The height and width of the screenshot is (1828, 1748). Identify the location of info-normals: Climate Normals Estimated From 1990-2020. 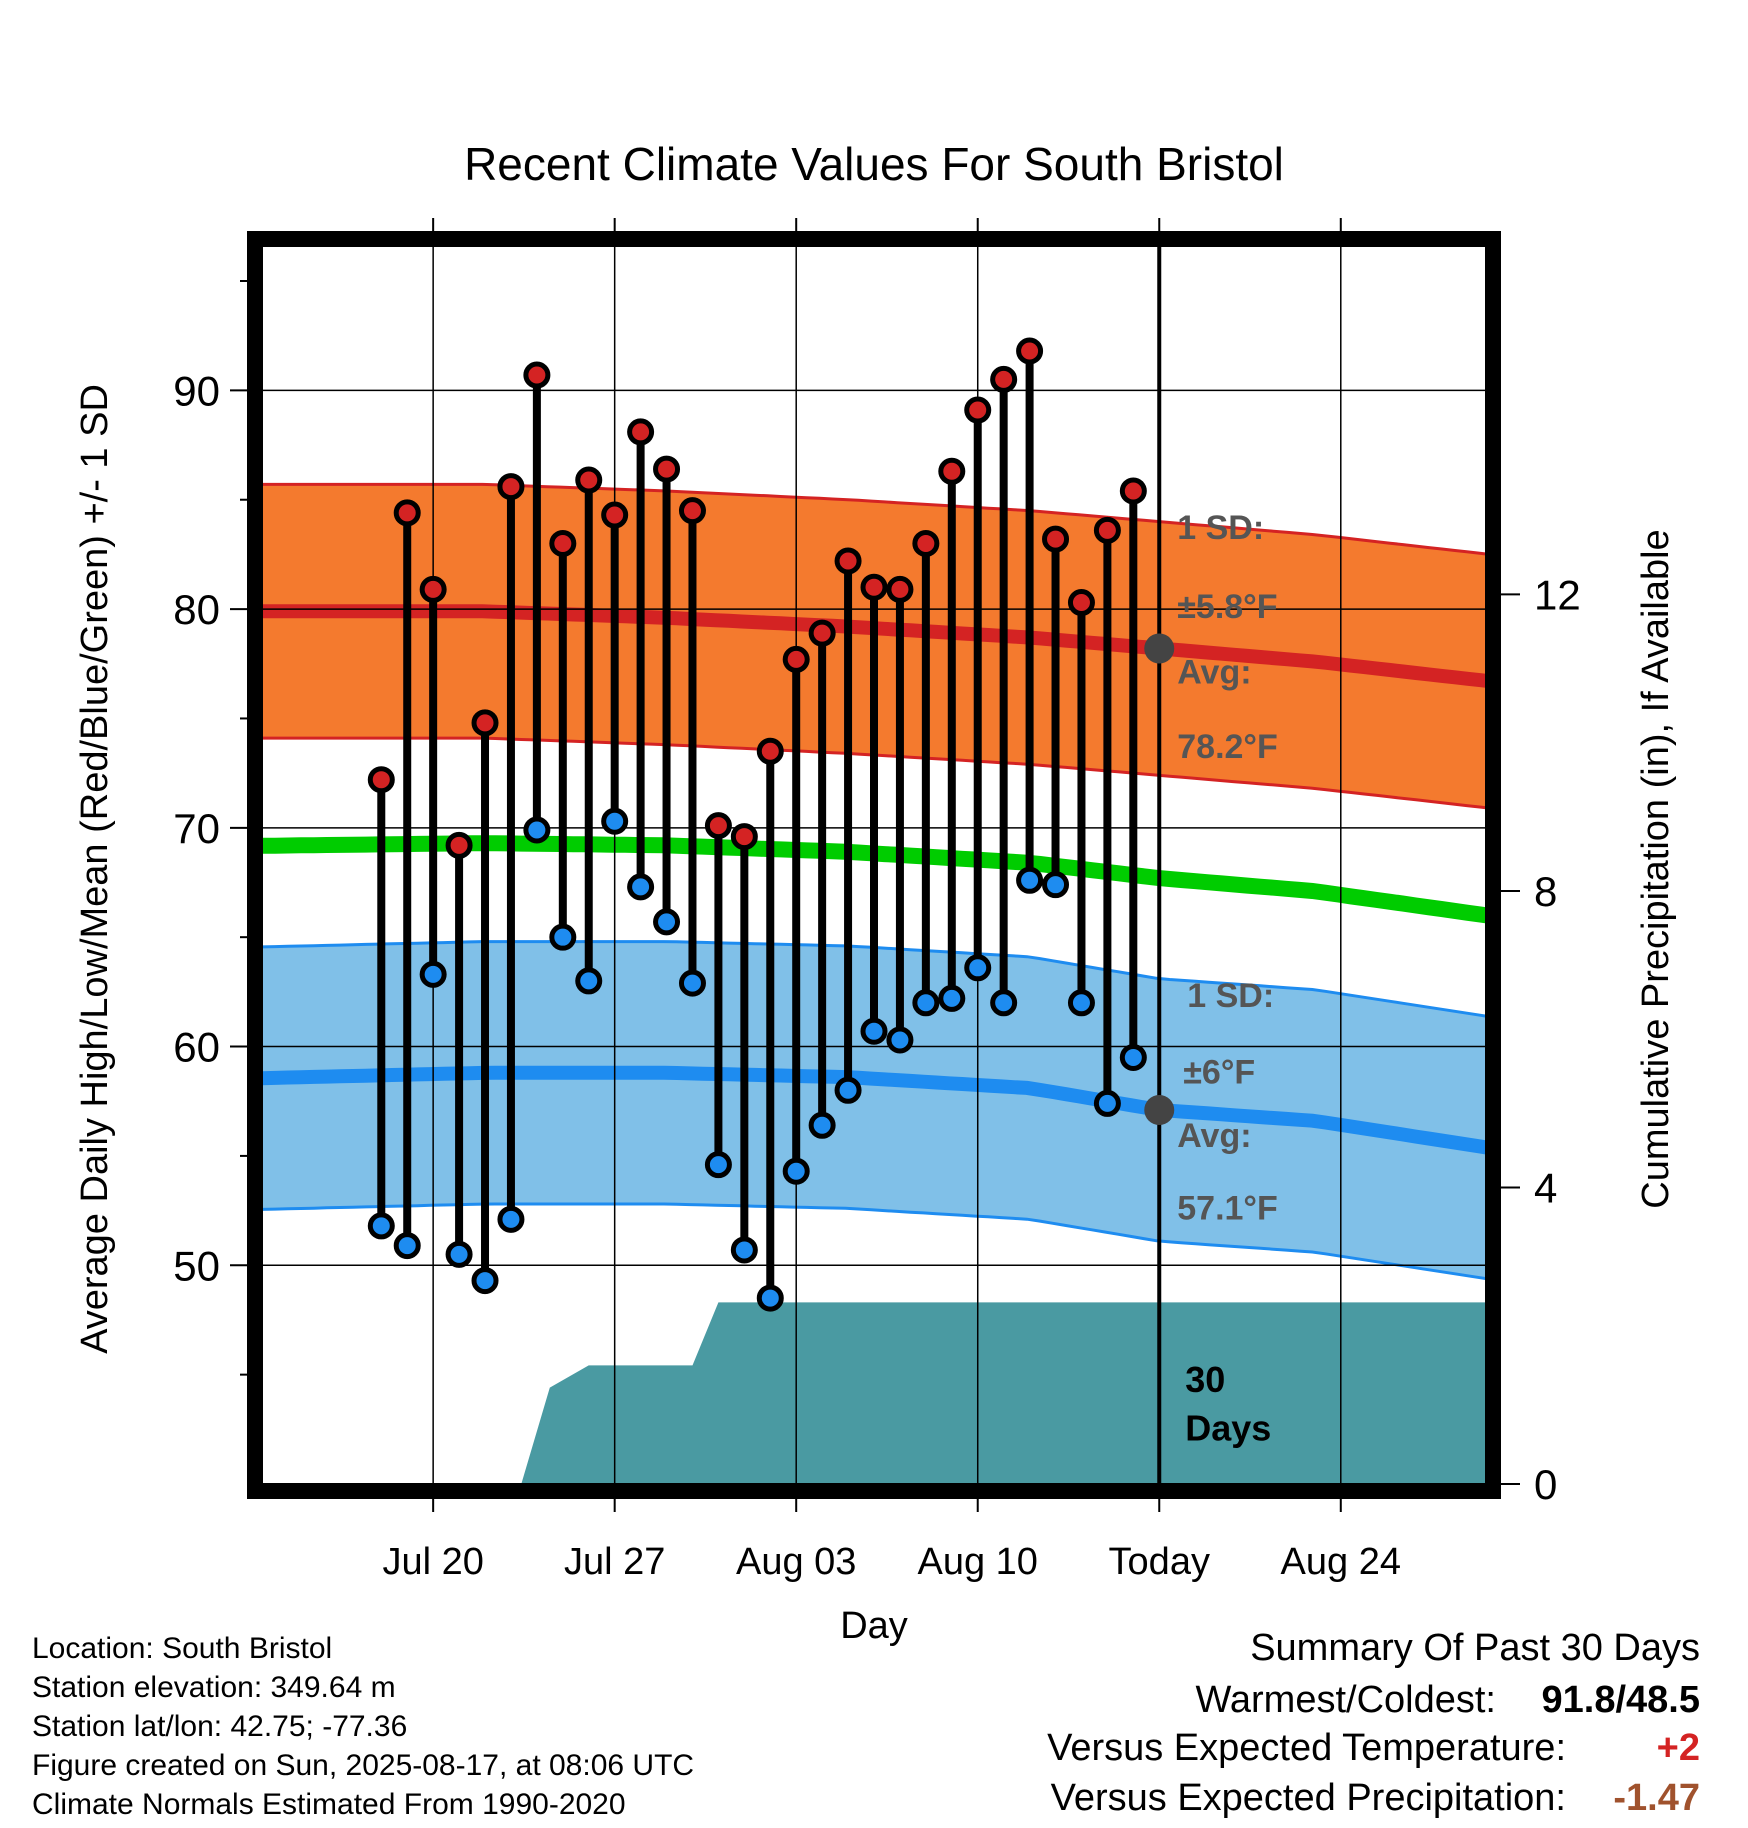
(329, 1804).